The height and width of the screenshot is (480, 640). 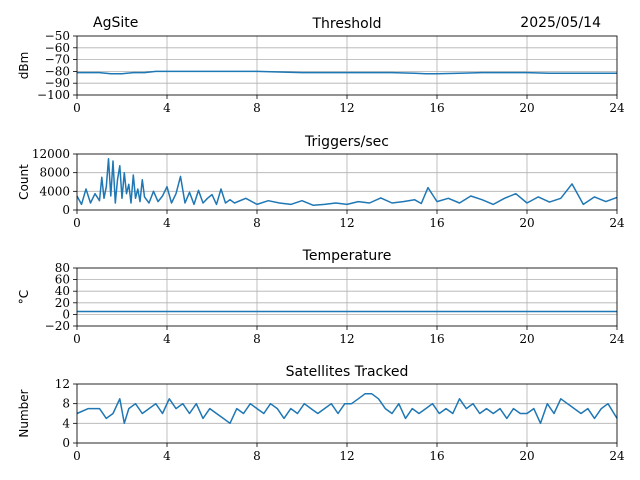 What do you see at coordinates (77, 108) in the screenshot?
I see `threshold-xtick-label-0: 0` at bounding box center [77, 108].